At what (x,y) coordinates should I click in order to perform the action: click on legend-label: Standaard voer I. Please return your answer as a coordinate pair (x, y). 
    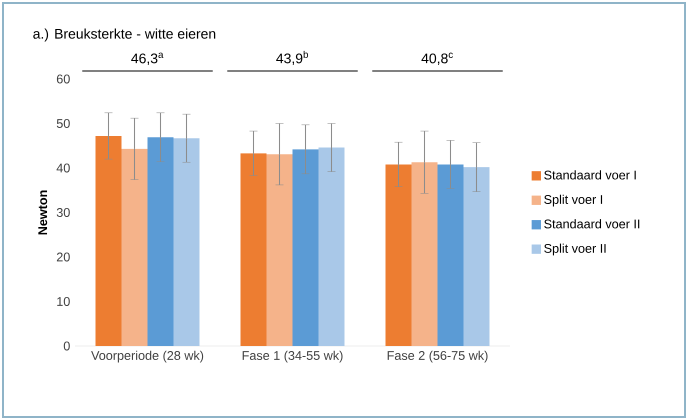
    Looking at the image, I should click on (590, 175).